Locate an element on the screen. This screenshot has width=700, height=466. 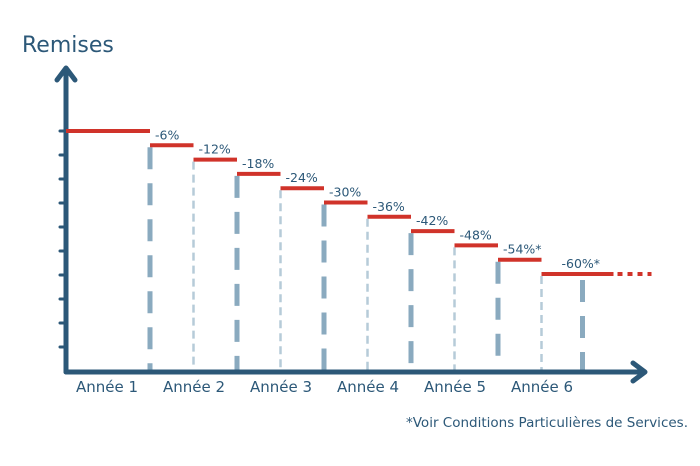
step-label: -12% is located at coordinates (215, 149).